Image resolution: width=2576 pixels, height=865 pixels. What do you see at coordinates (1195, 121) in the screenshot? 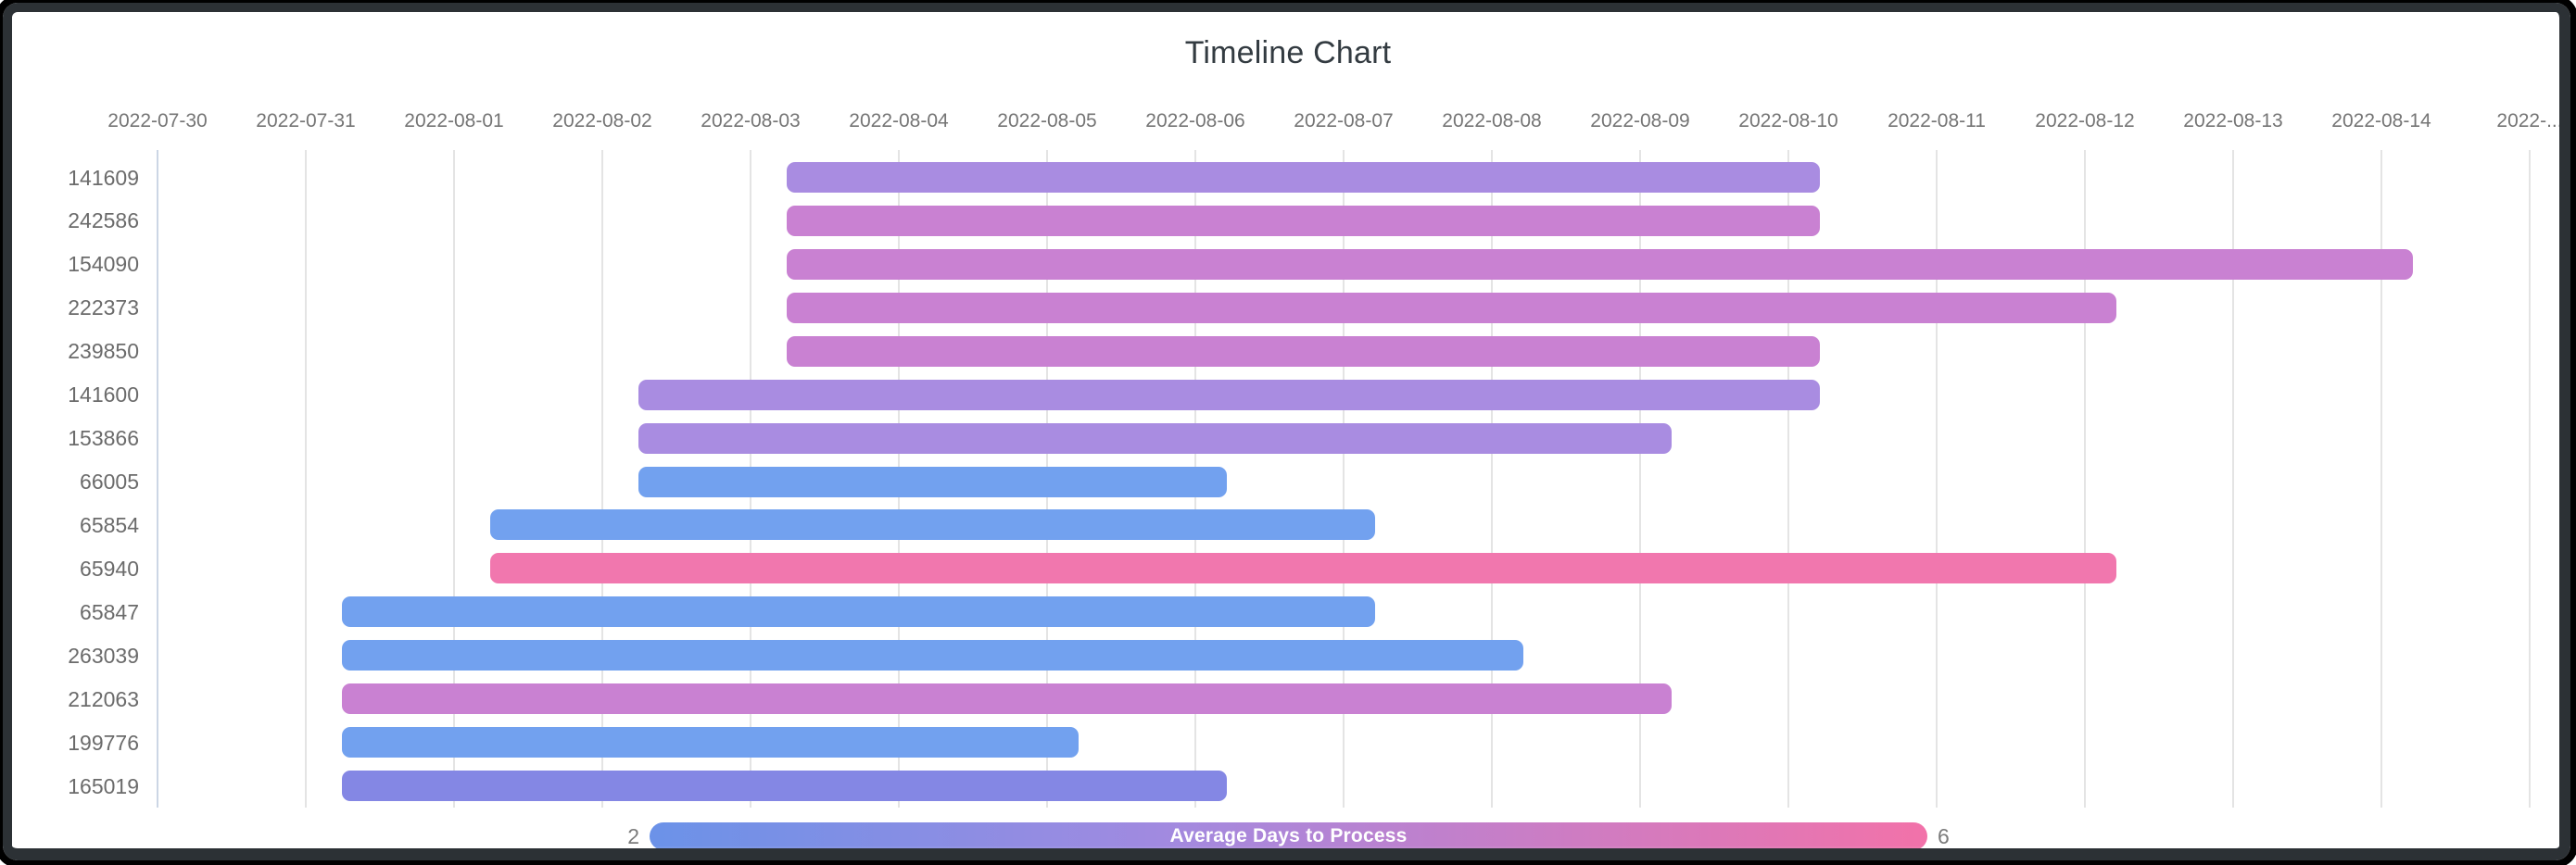
I see `x-axis-tick-label: 2022-08-06` at bounding box center [1195, 121].